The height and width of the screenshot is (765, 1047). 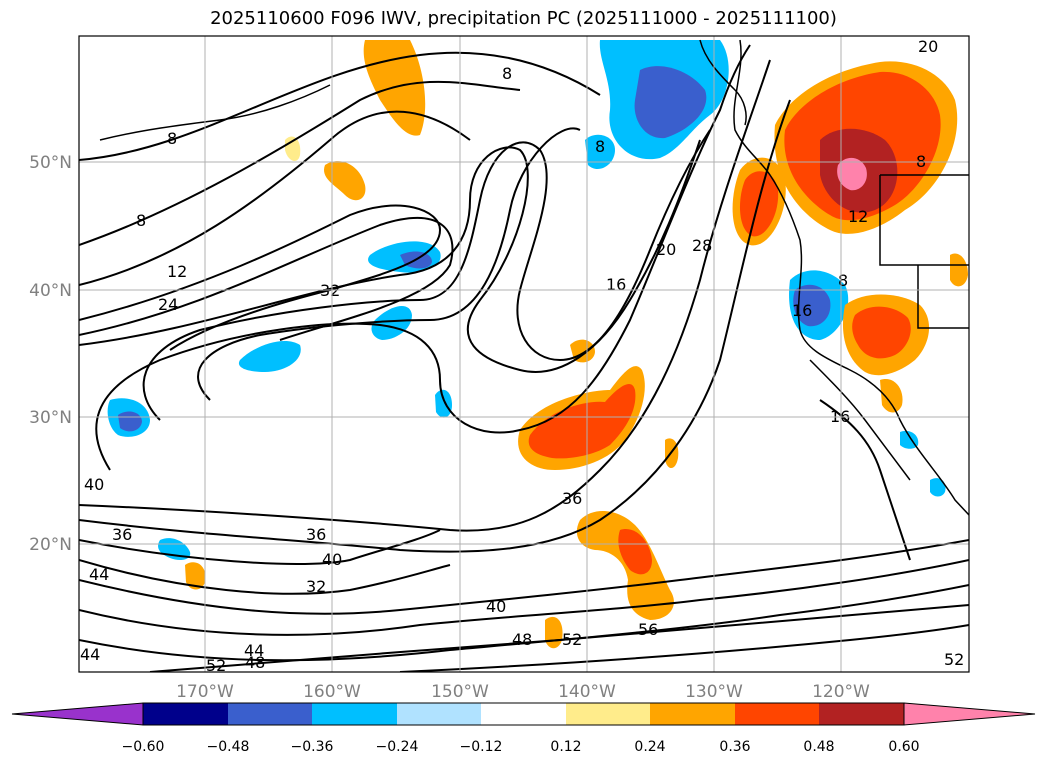 I want to click on colorbar-tick: 0.24, so click(x=649, y=747).